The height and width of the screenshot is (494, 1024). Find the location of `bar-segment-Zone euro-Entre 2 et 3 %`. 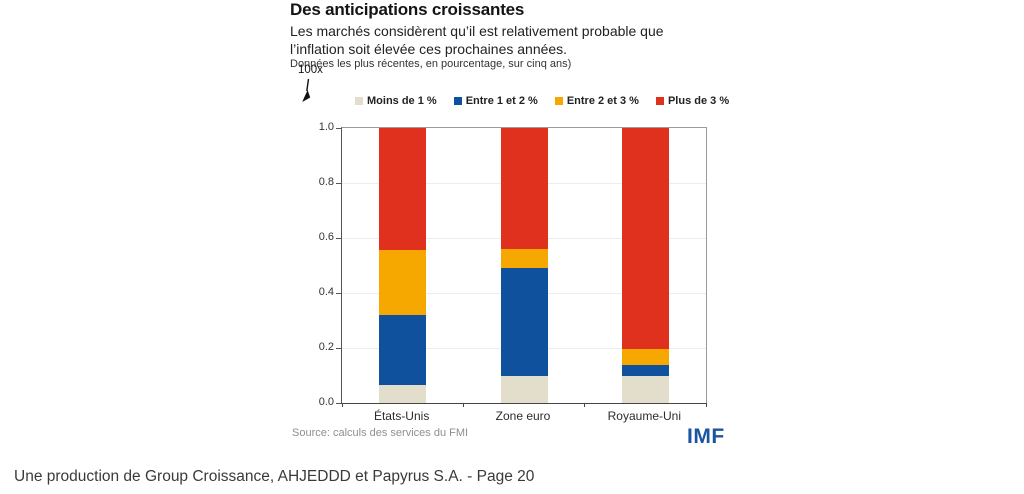

bar-segment-Zone euro-Entre 2 et 3 % is located at coordinates (524, 259).